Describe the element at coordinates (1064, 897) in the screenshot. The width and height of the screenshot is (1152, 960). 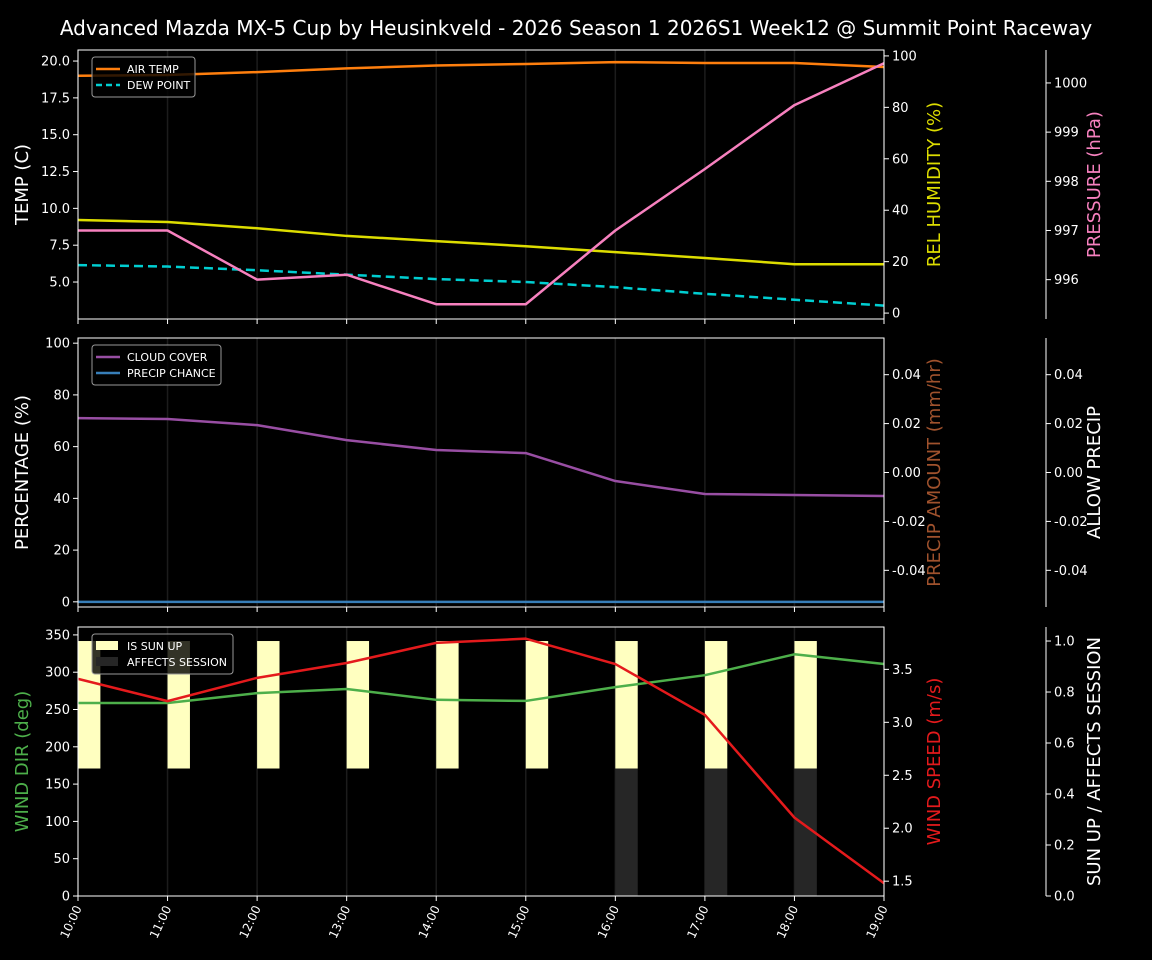
I see `y-tick-label: 0.0` at that location.